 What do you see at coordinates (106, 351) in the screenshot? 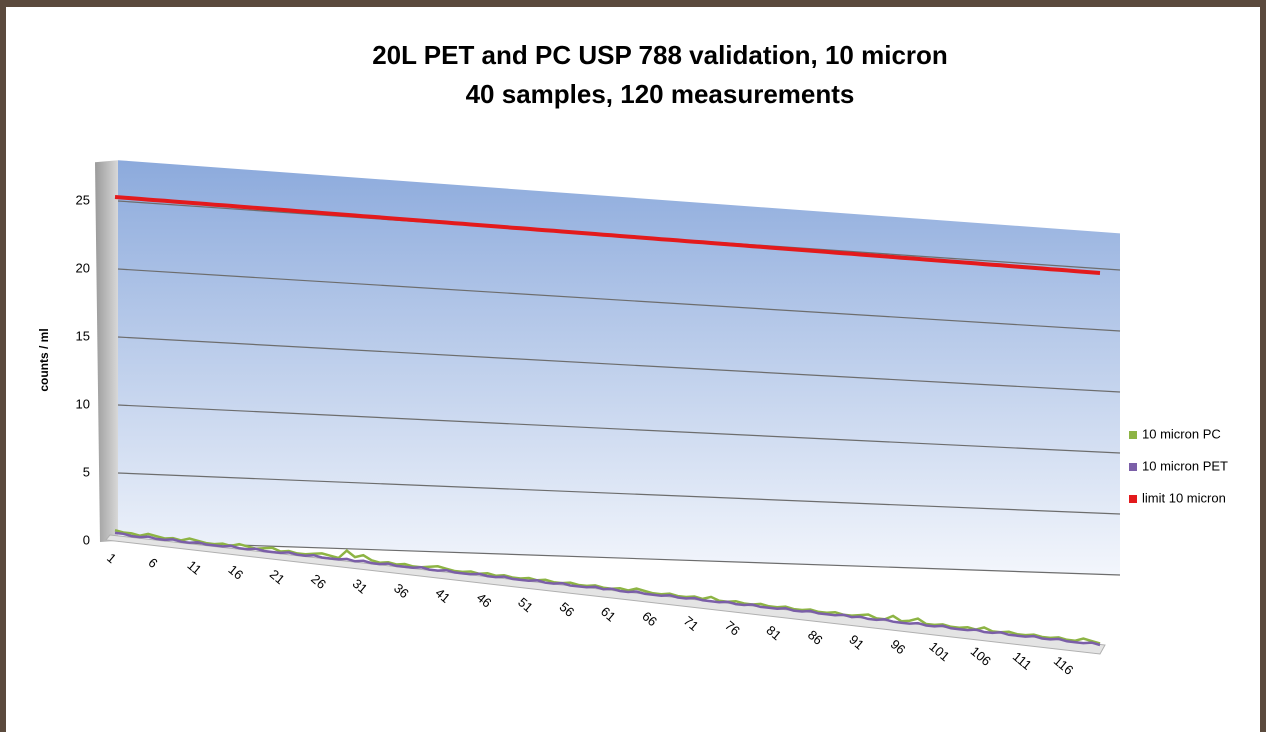
I see `y-axis-pillar` at bounding box center [106, 351].